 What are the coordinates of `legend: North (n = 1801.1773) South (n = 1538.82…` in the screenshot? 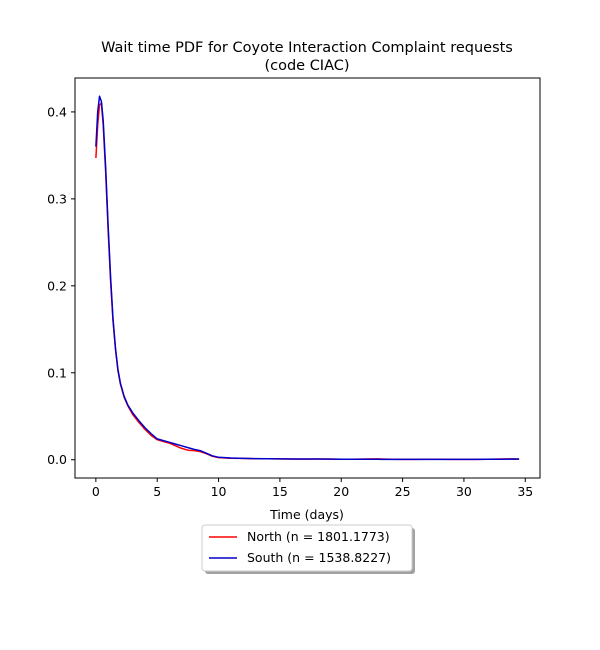 It's located at (308, 549).